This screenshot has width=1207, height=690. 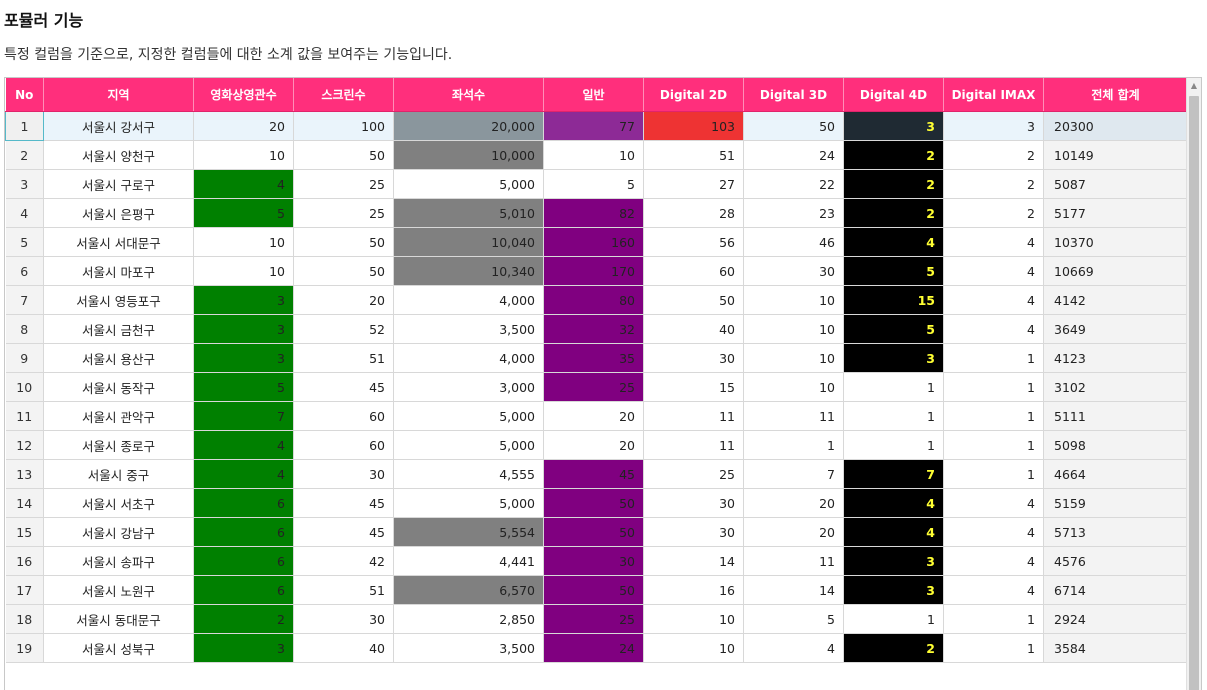 What do you see at coordinates (1115, 184) in the screenshot?
I see `cell-total: 5087` at bounding box center [1115, 184].